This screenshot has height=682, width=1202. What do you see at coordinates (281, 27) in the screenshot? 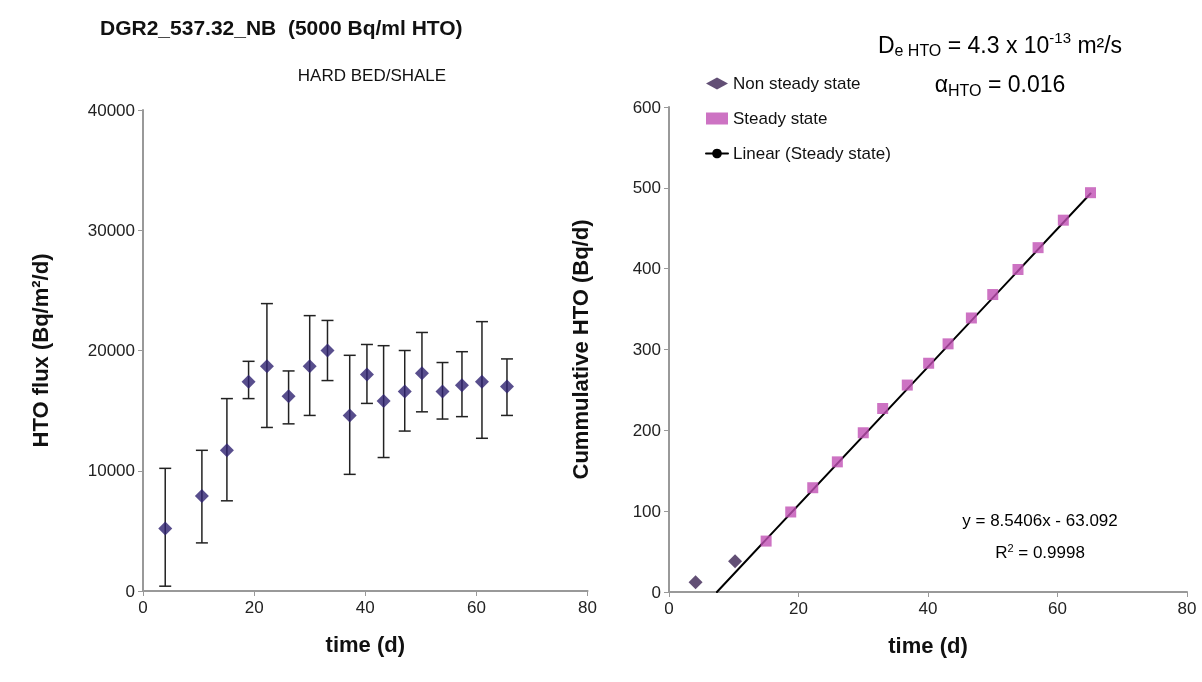
I see `chart-title: DGR2_537.32_NB (5000 Bq/ml HTO)` at bounding box center [281, 27].